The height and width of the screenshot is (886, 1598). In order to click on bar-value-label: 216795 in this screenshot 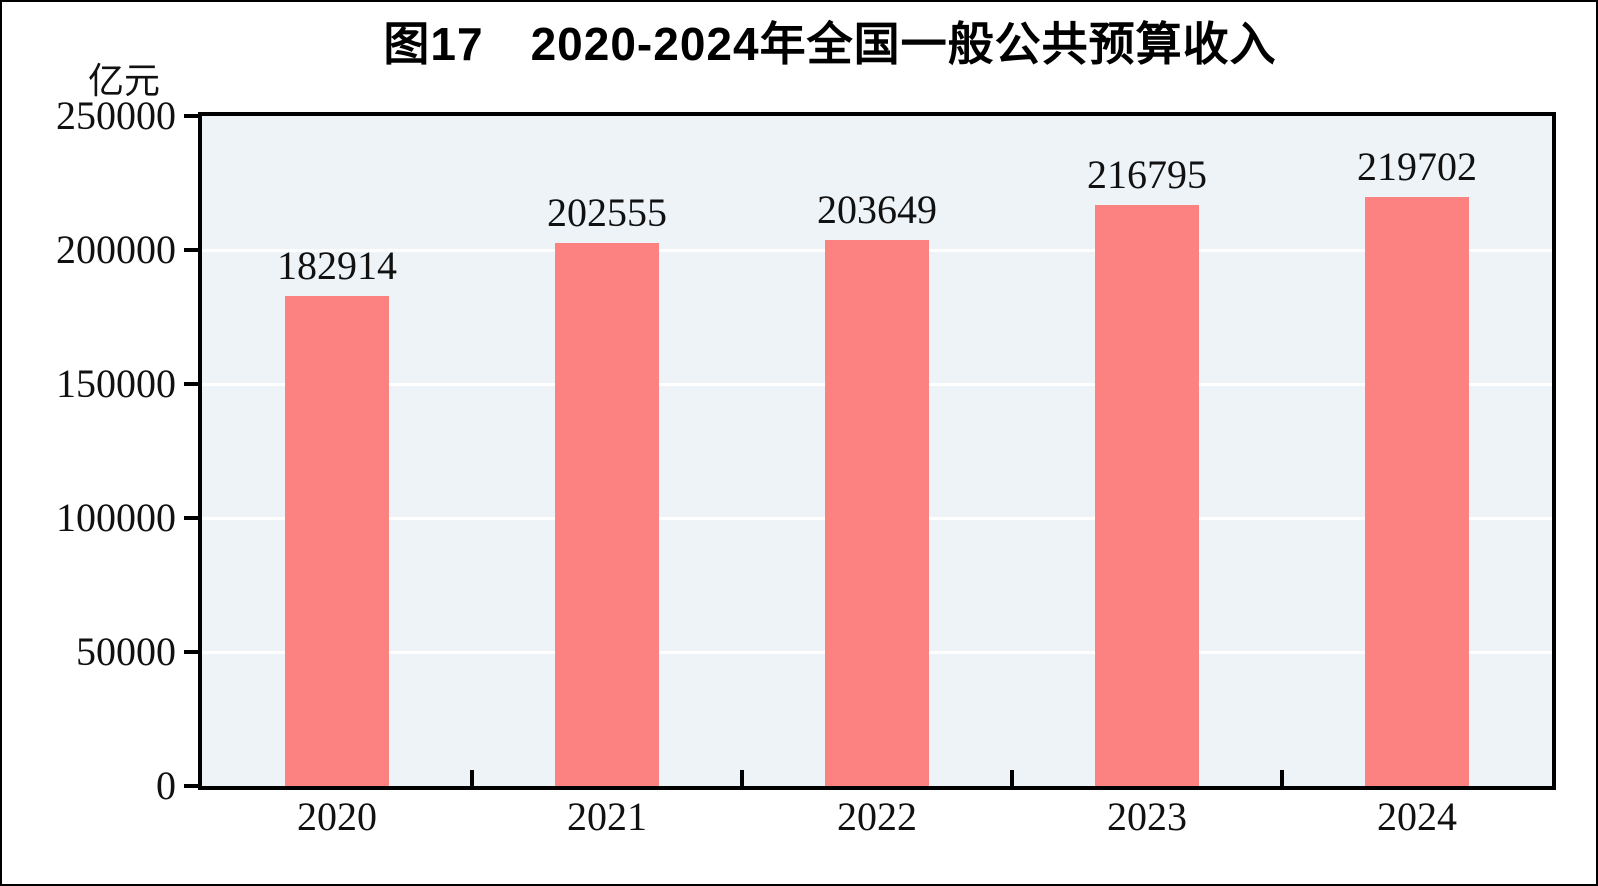, I will do `click(1147, 174)`.